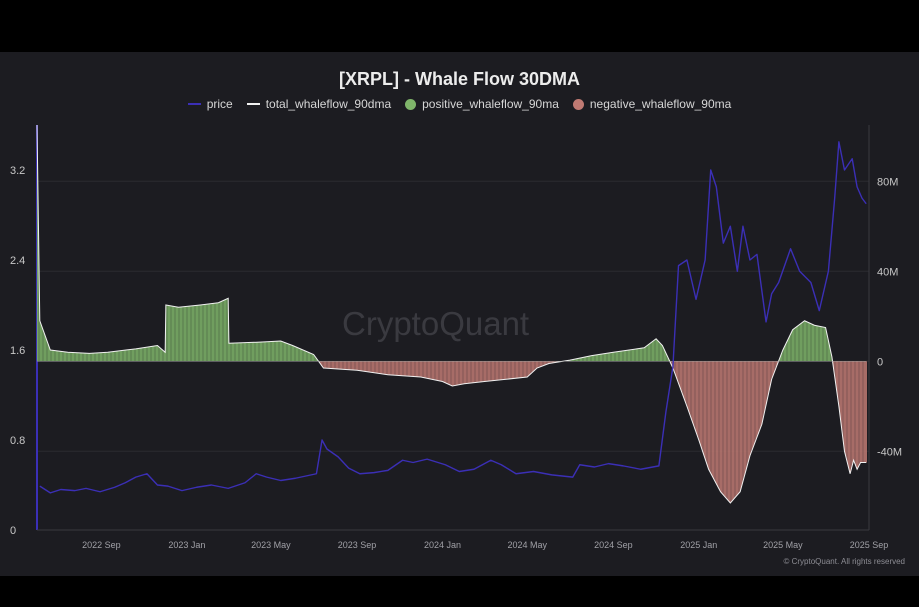 The image size is (919, 607). Describe the element at coordinates (880, 362) in the screenshot. I see `right-tick-label: 0` at that location.